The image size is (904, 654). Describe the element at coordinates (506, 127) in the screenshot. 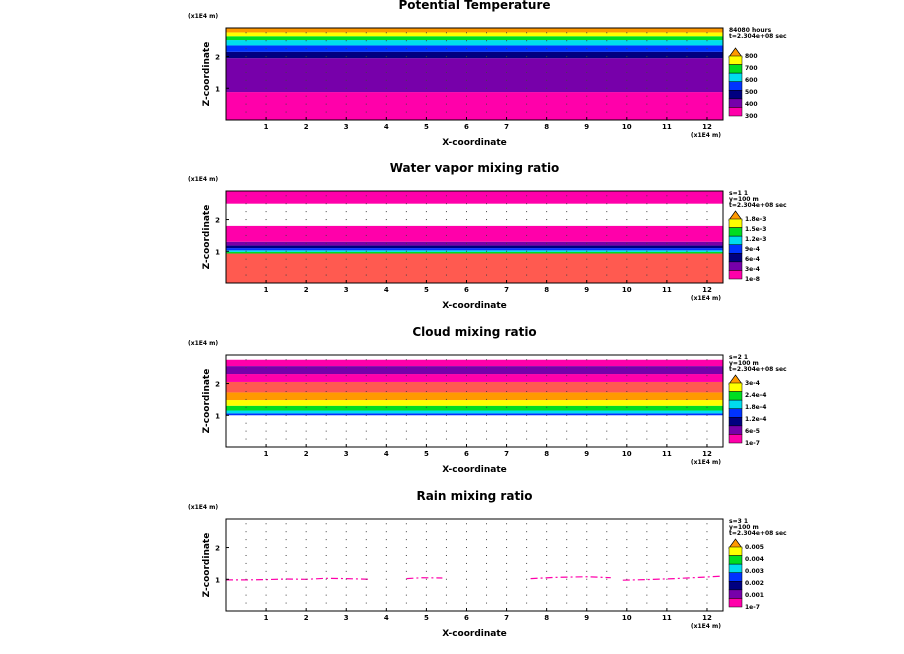

I see `x-tick-label: 7` at that location.